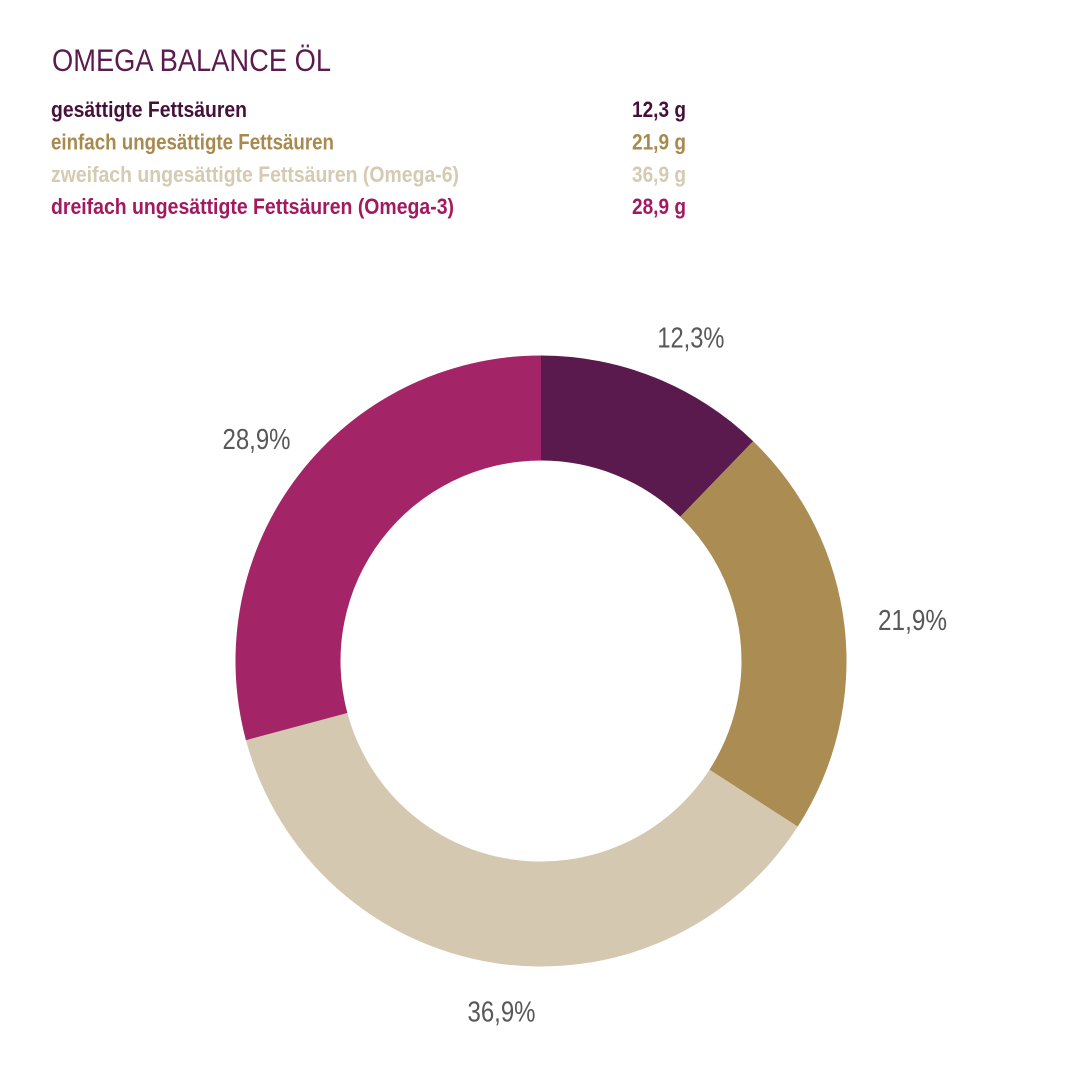 This screenshot has width=1080, height=1080. Describe the element at coordinates (912, 621) in the screenshot. I see `svg-text: 21,9%` at that location.